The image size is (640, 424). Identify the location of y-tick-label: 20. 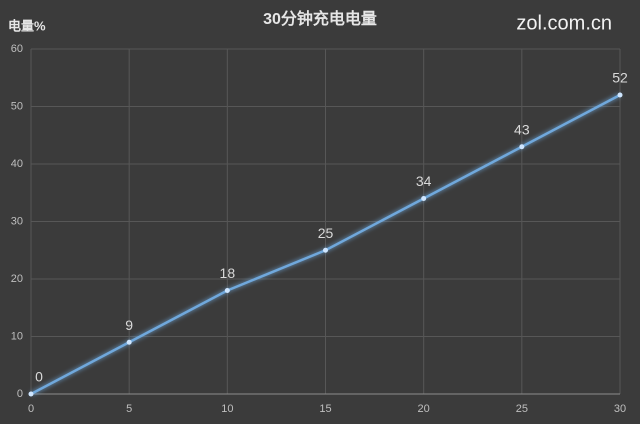
(17, 279).